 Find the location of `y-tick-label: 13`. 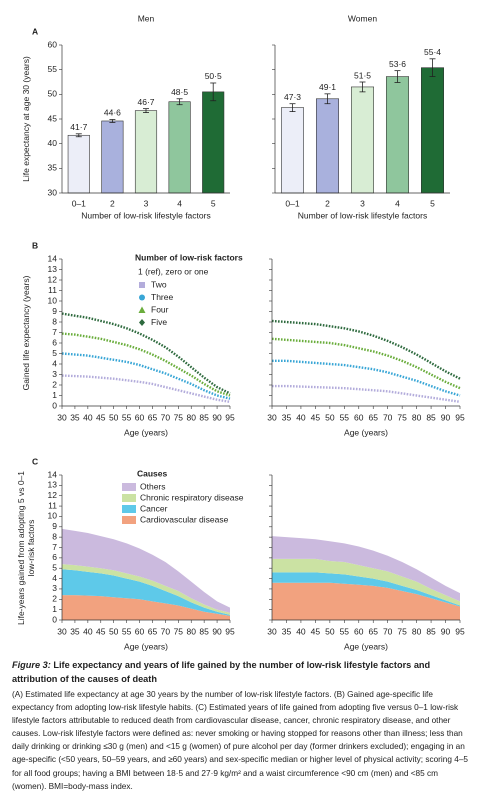

y-tick-label: 13 is located at coordinates (53, 269).